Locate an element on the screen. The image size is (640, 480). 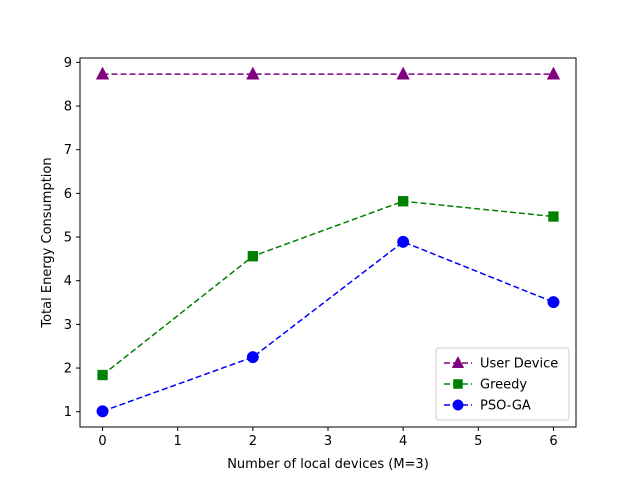
x-tick-label: 5 is located at coordinates (478, 441).